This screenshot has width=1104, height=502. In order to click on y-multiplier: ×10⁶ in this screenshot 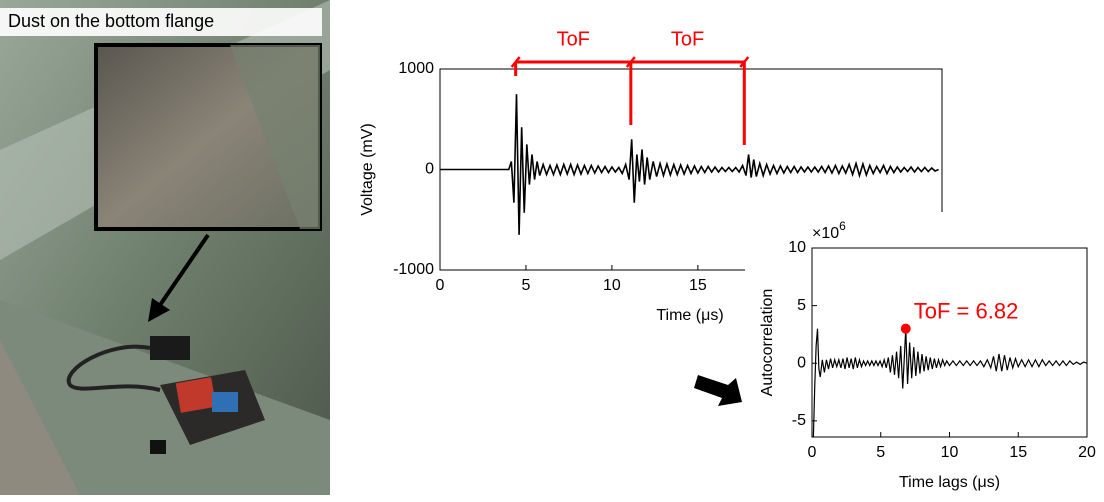, I will do `click(829, 230)`.